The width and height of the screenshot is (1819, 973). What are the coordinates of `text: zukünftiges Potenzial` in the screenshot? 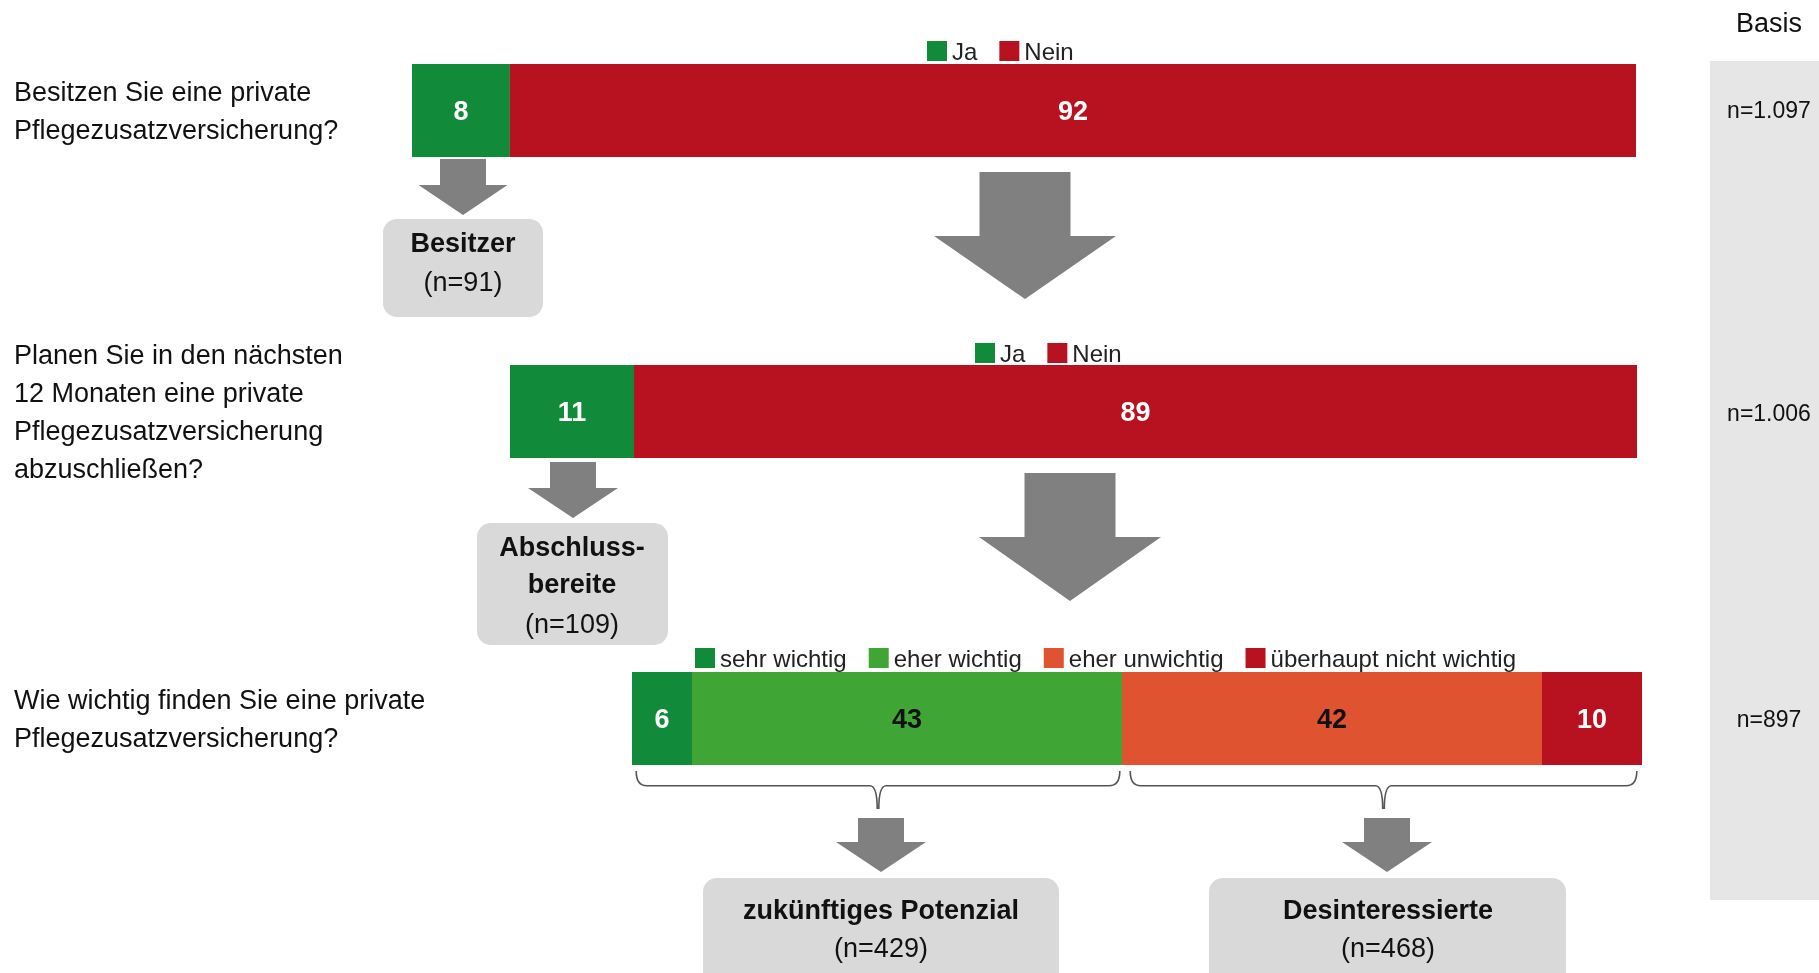 It's located at (881, 910).